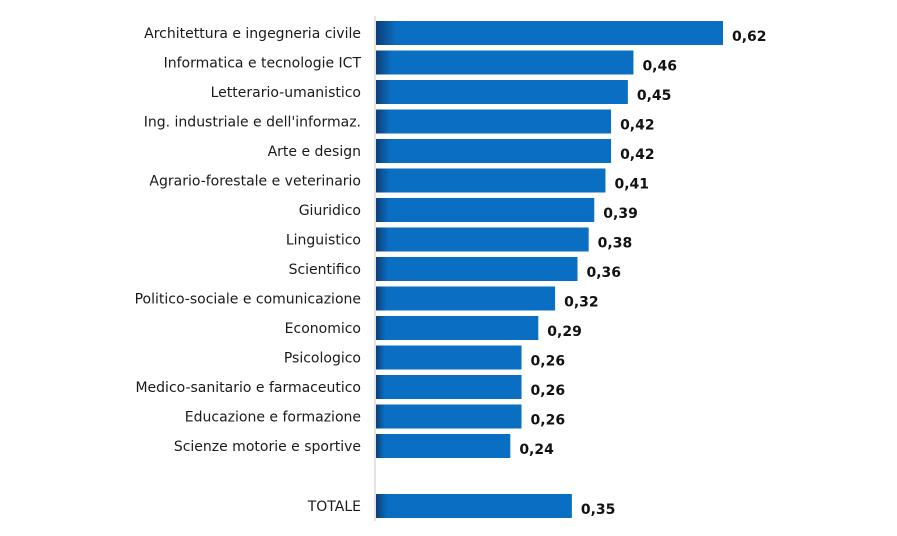 The width and height of the screenshot is (897, 536). I want to click on bar-row-medico-sanitario-e-farmaceutico: Medico-sanitario e farmaceutico 0,26, so click(350, 387).